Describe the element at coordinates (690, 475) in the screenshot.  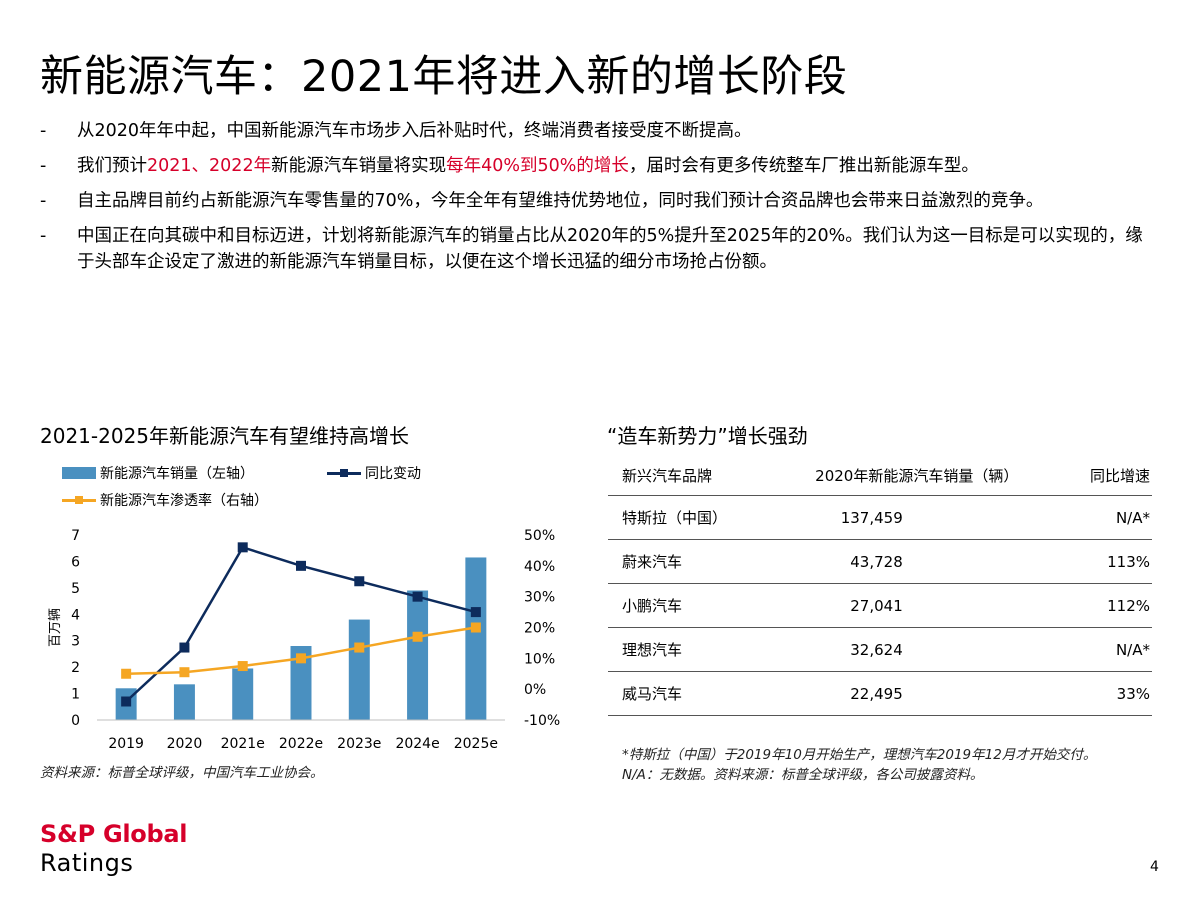
I see `header-brand: 新兴汽车品牌` at that location.